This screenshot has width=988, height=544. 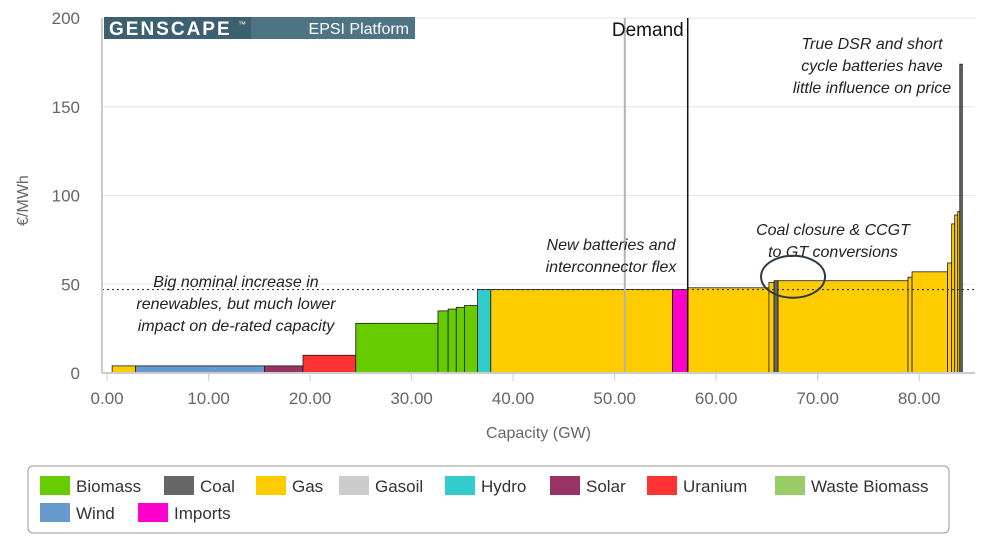 I want to click on logo-product-text: EPSI Platform, so click(x=359, y=29).